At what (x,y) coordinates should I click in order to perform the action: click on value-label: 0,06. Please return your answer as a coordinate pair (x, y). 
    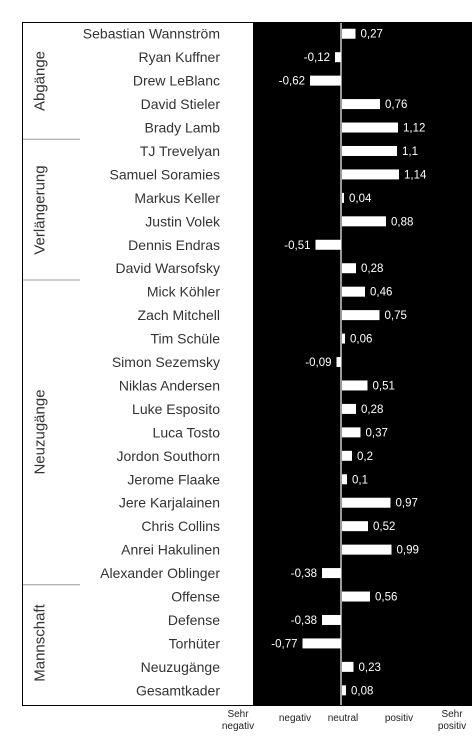
    Looking at the image, I should click on (361, 340).